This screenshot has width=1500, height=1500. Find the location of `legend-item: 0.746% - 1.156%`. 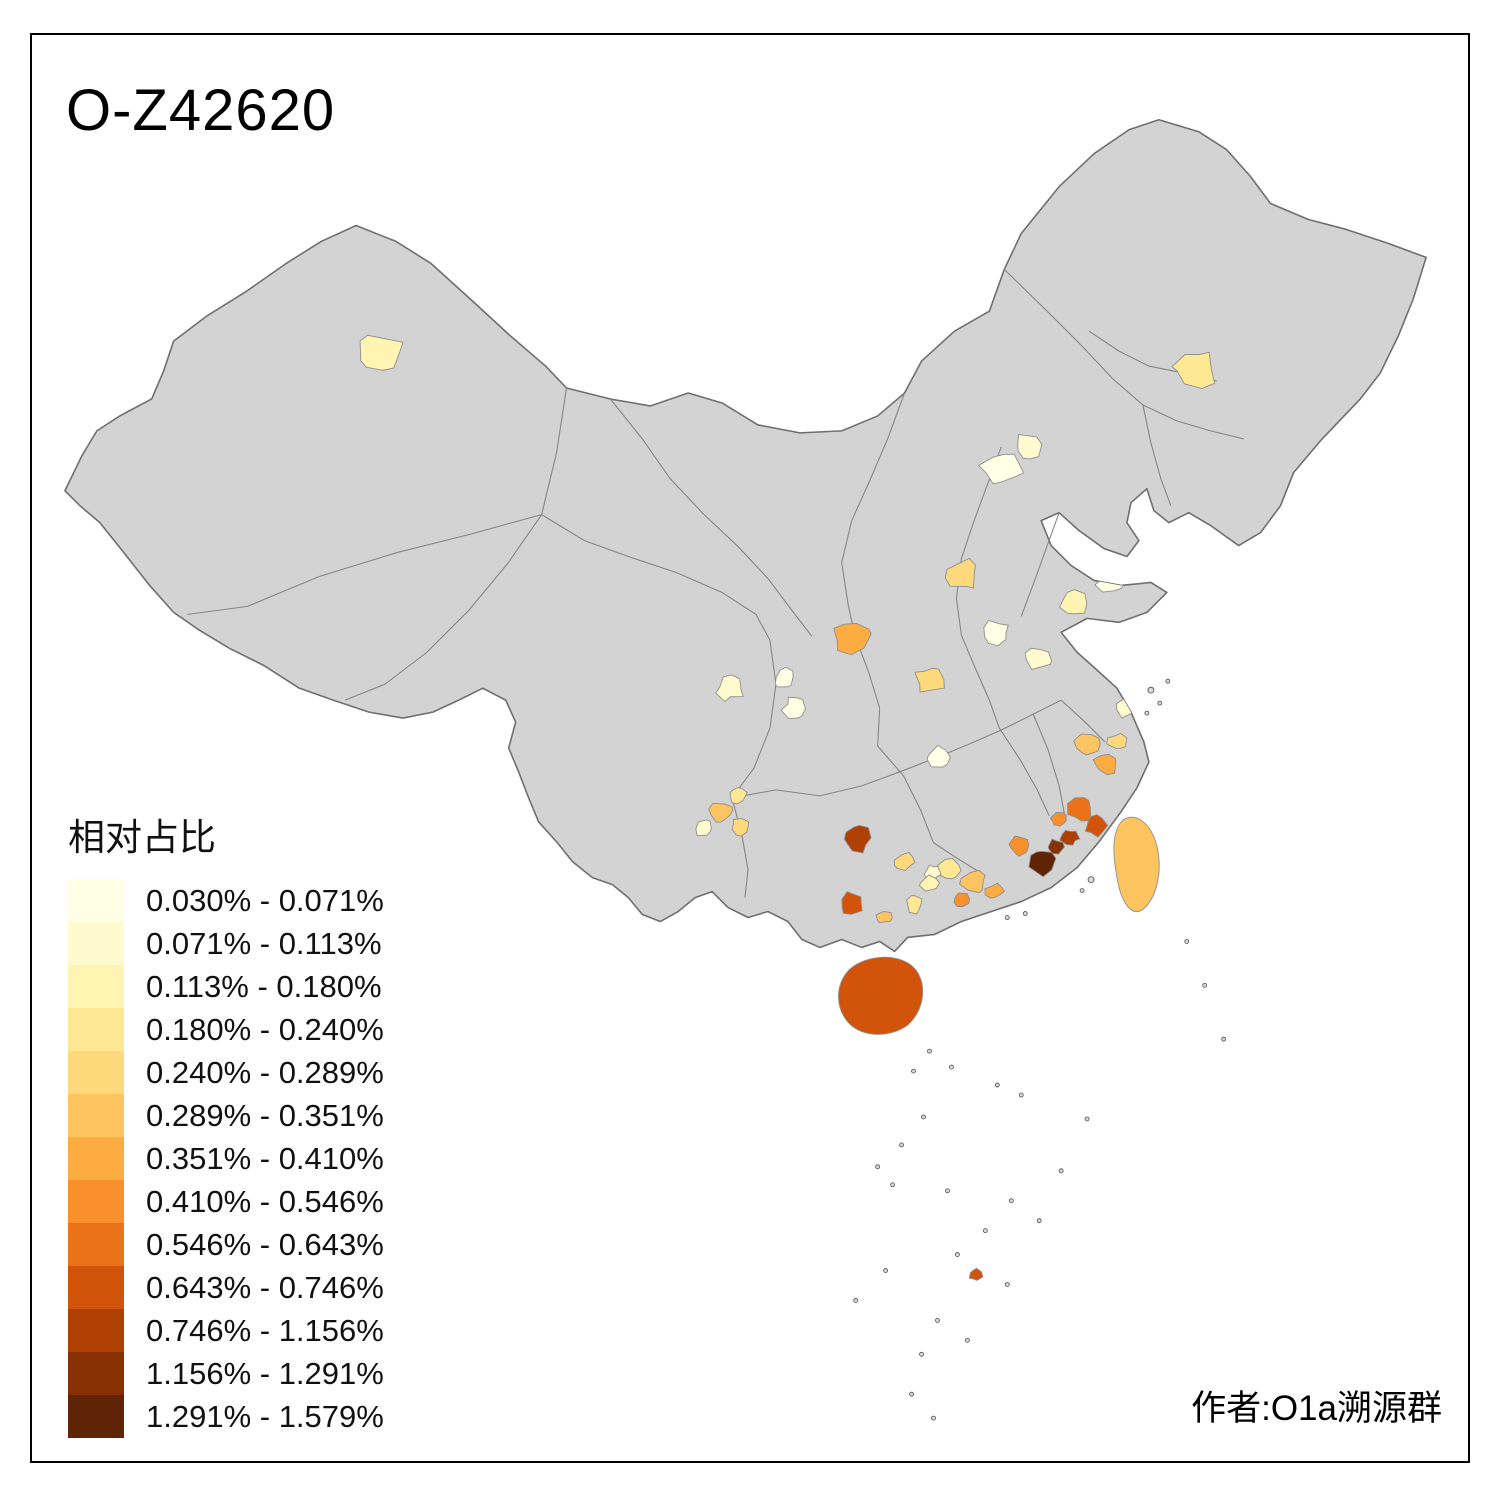

legend-item: 0.746% - 1.156% is located at coordinates (226, 1330).